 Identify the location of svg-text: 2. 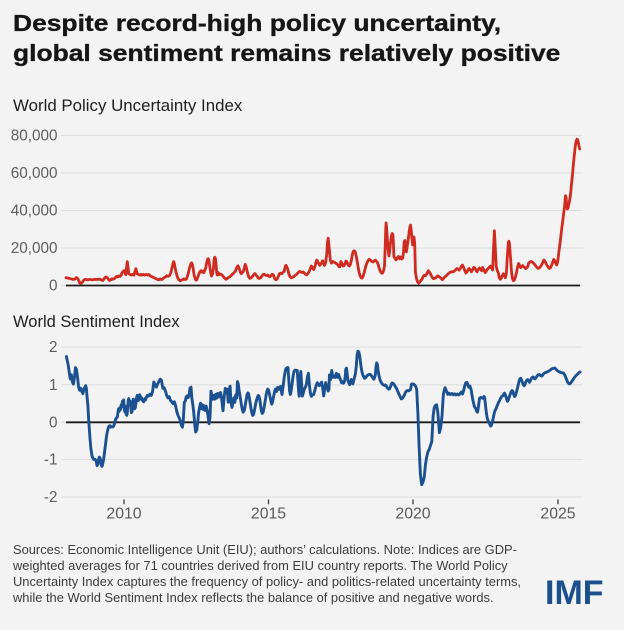
(53, 347).